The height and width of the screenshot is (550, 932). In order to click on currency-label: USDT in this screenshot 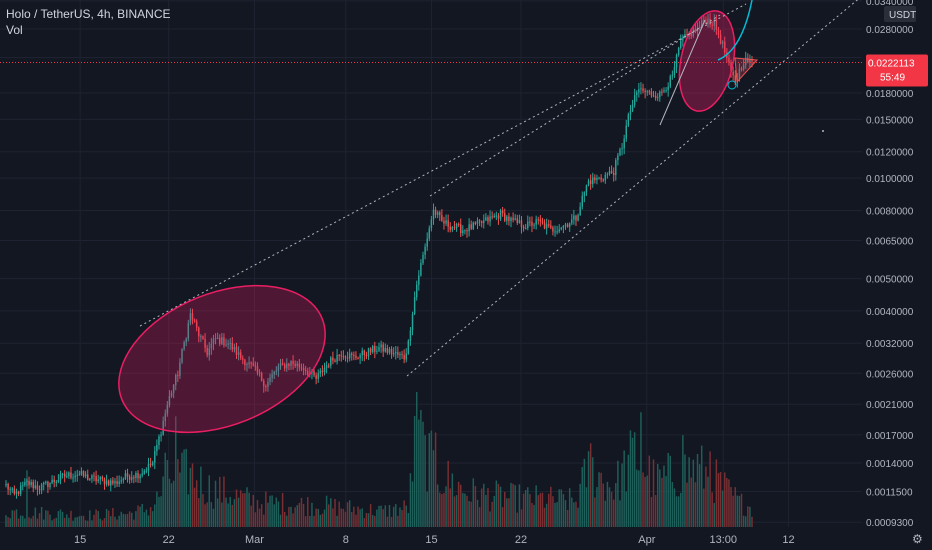, I will do `click(902, 15)`.